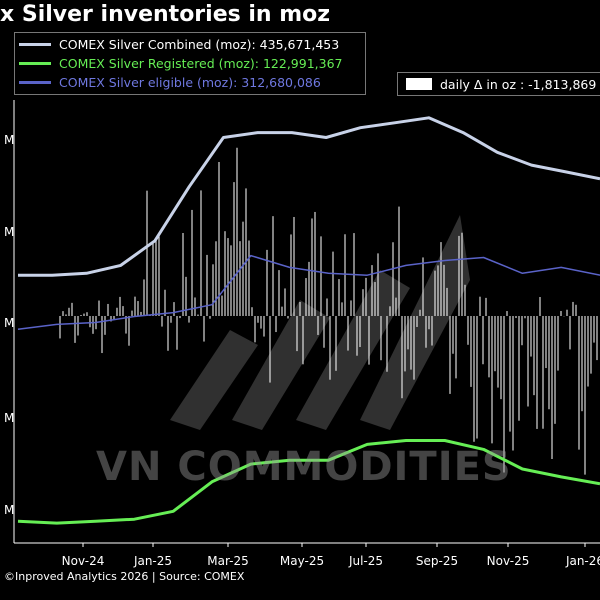 The width and height of the screenshot is (600, 600). I want to click on legend-swatch-registered, so click(35, 63).